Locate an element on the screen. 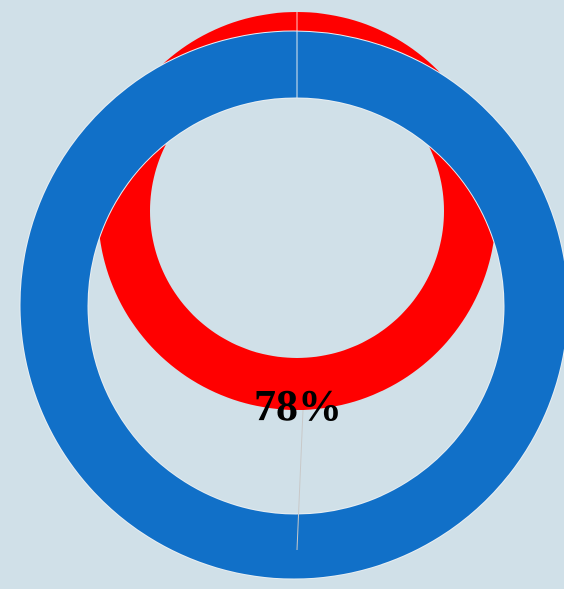  ring-divider is located at coordinates (300, 480).